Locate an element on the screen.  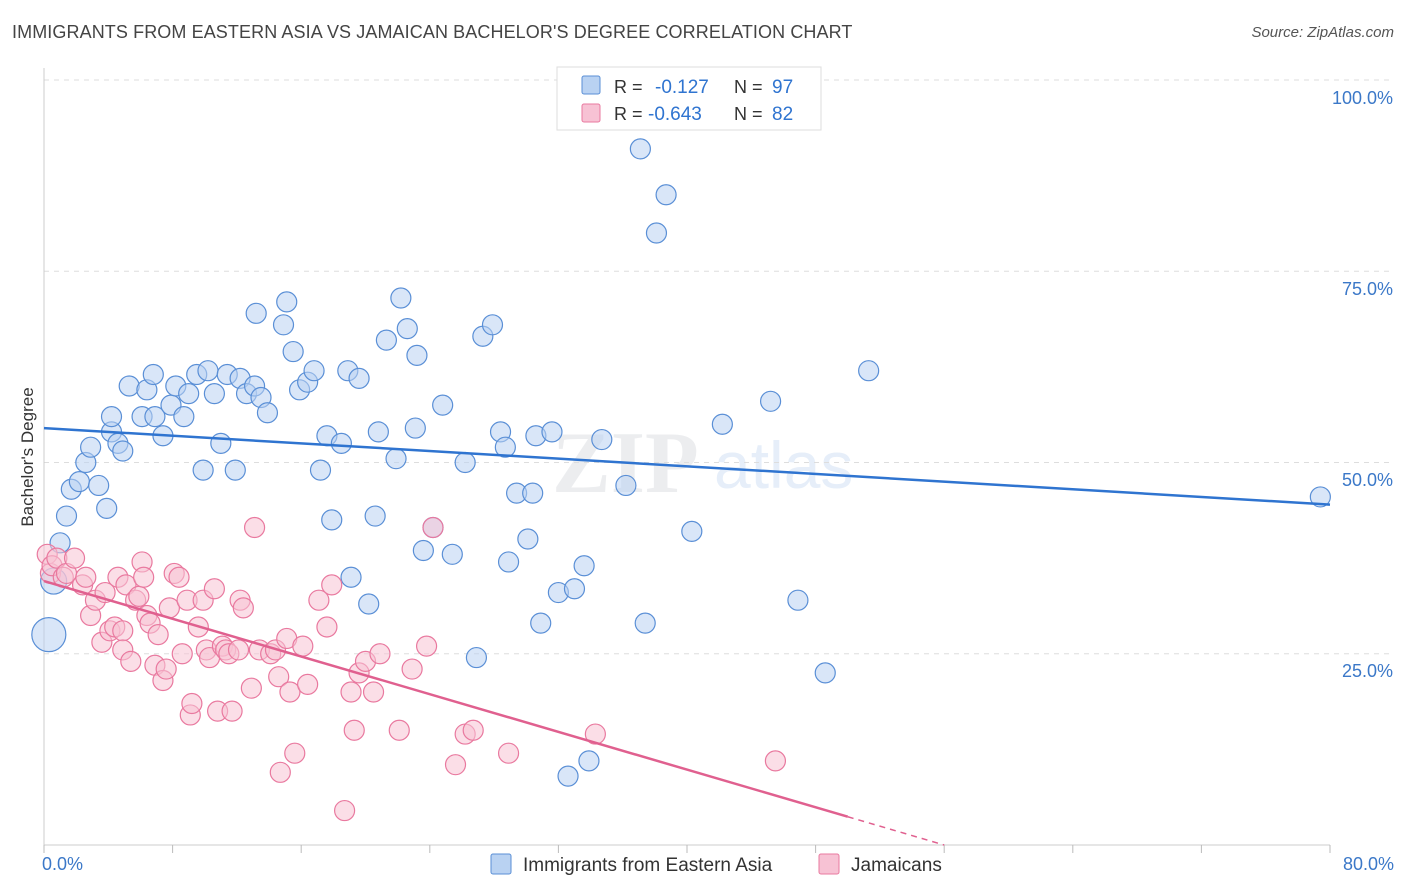
y-tick-label-100: 100.0% is located at coordinates (1362, 98).